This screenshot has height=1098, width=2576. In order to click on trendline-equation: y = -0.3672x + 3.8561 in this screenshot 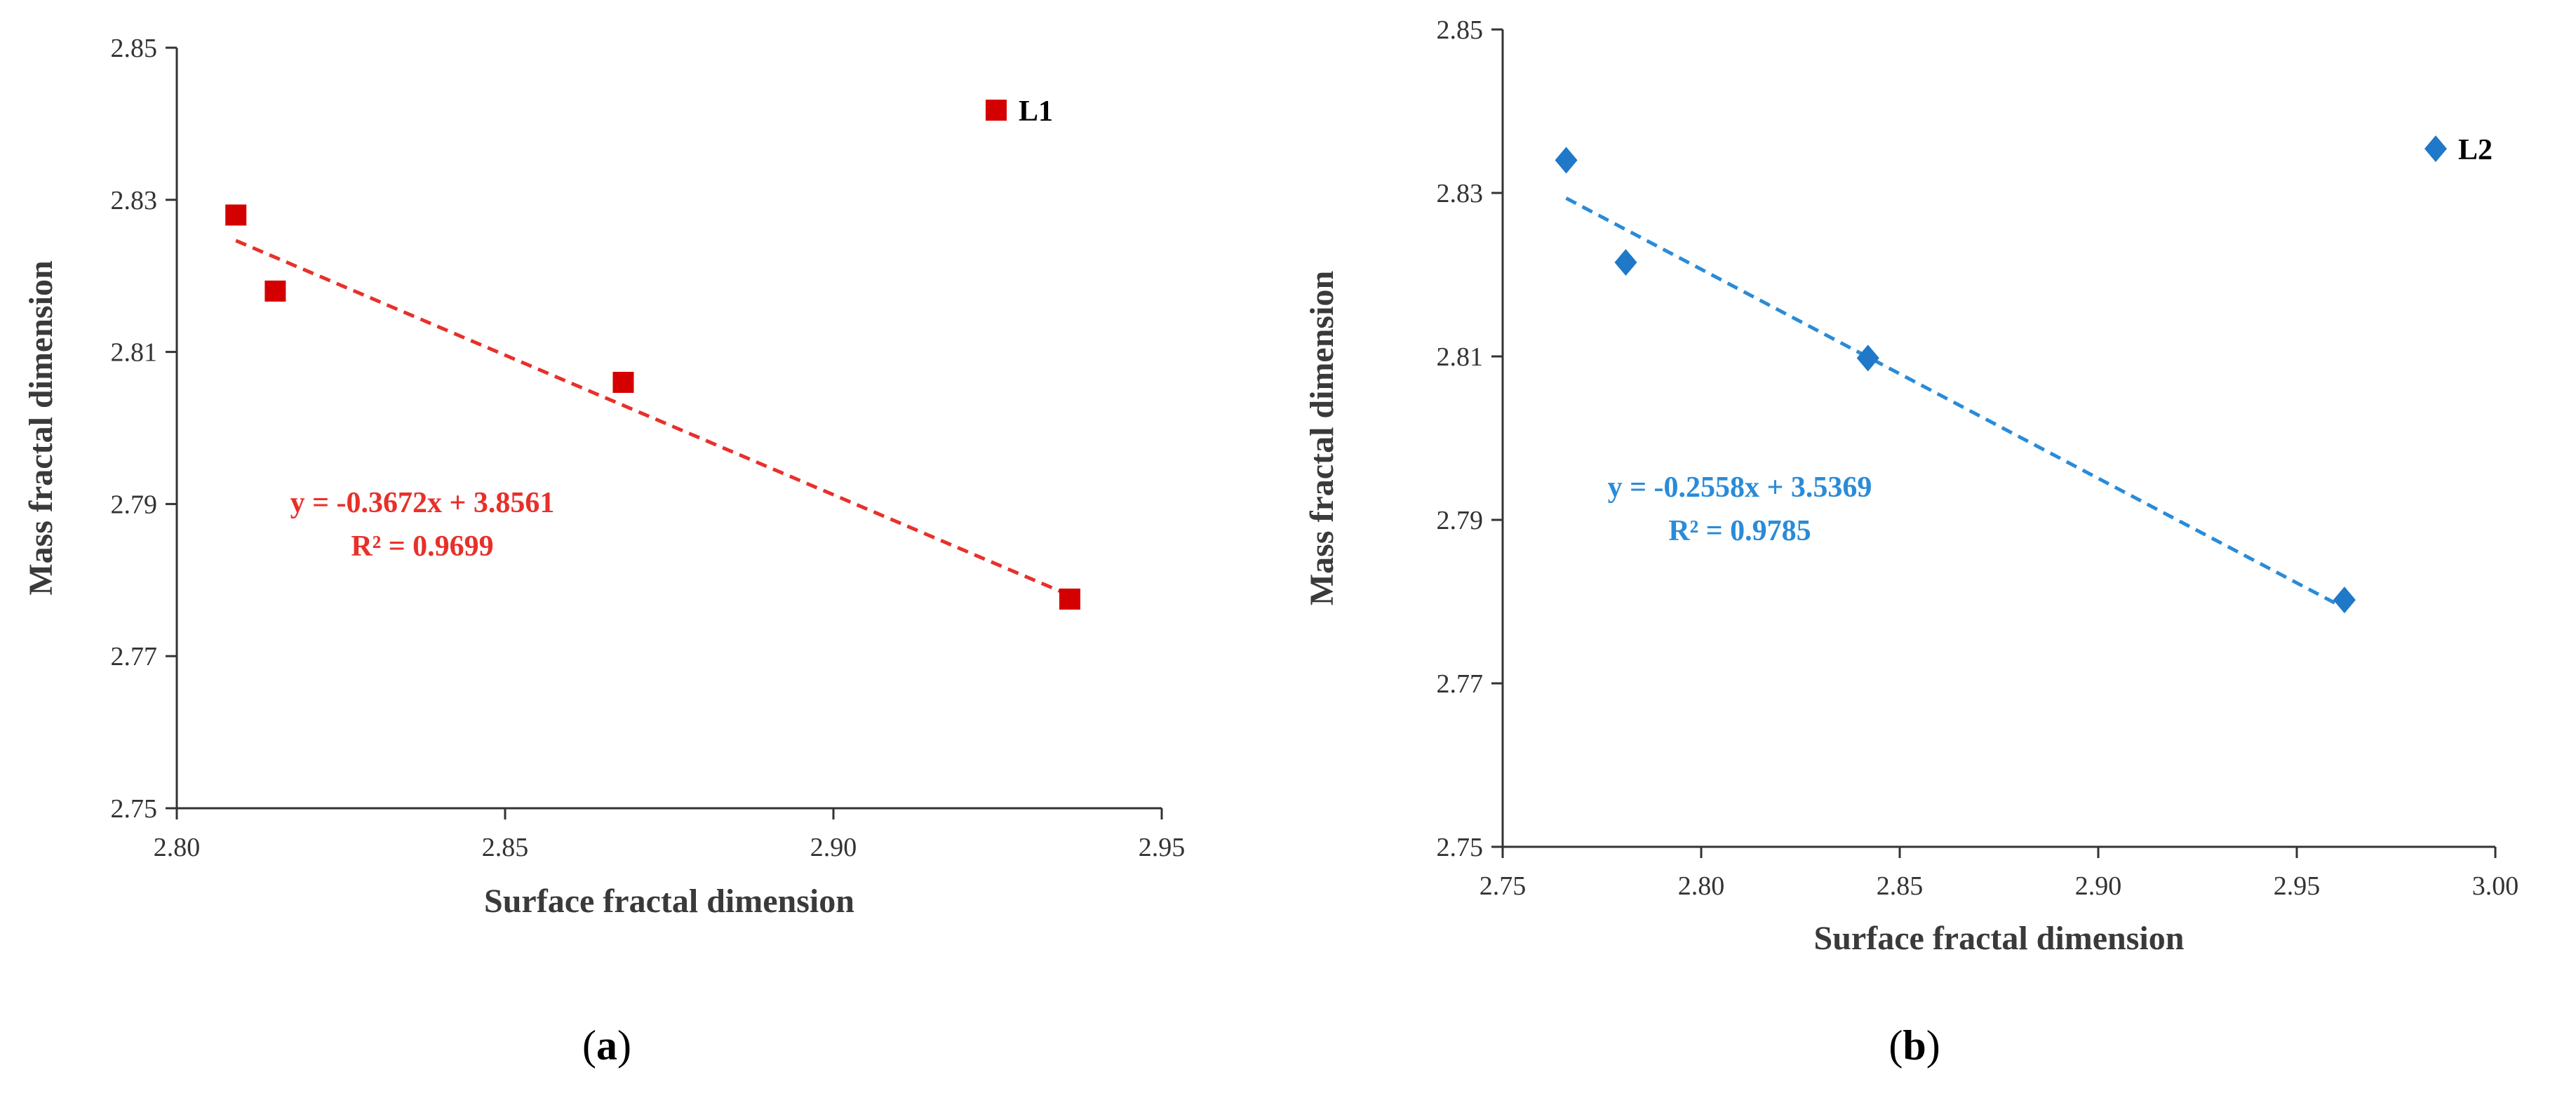, I will do `click(423, 503)`.